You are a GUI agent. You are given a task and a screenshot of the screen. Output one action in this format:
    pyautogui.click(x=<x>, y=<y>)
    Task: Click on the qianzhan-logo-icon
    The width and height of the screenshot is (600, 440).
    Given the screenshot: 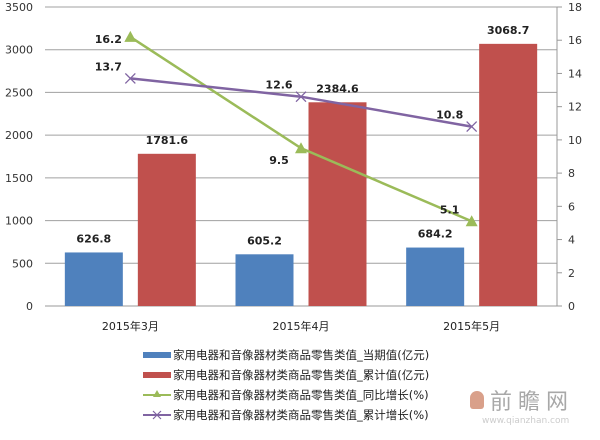 What is the action you would take?
    pyautogui.click(x=477, y=400)
    